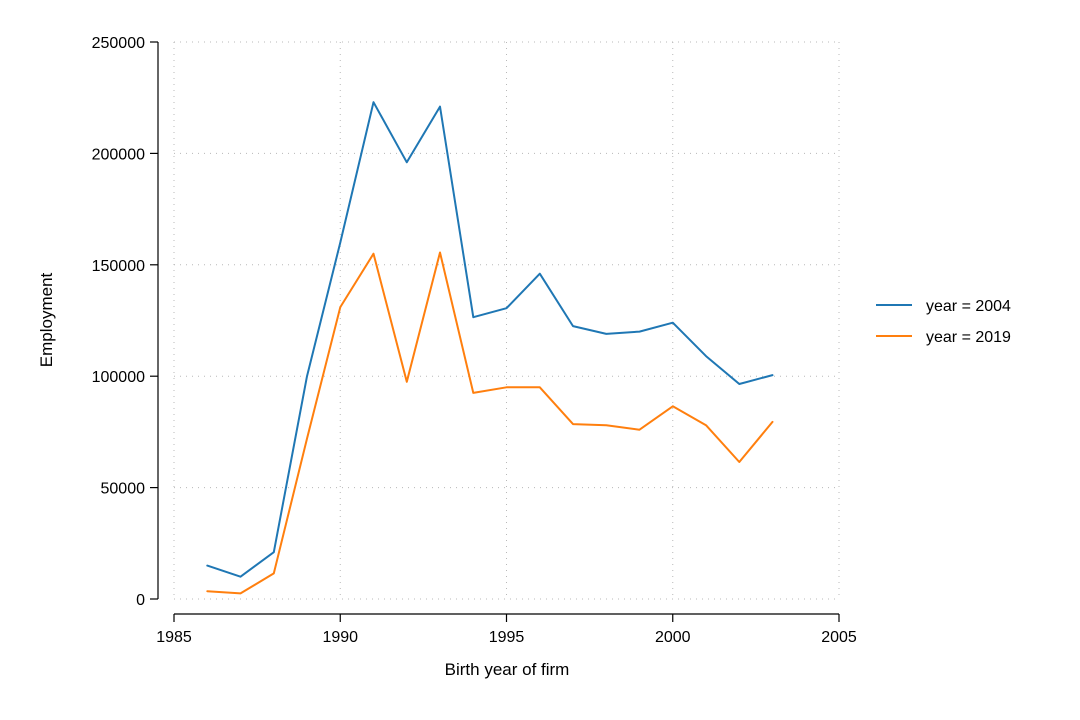  I want to click on y-axis-title: Employment, so click(46, 319).